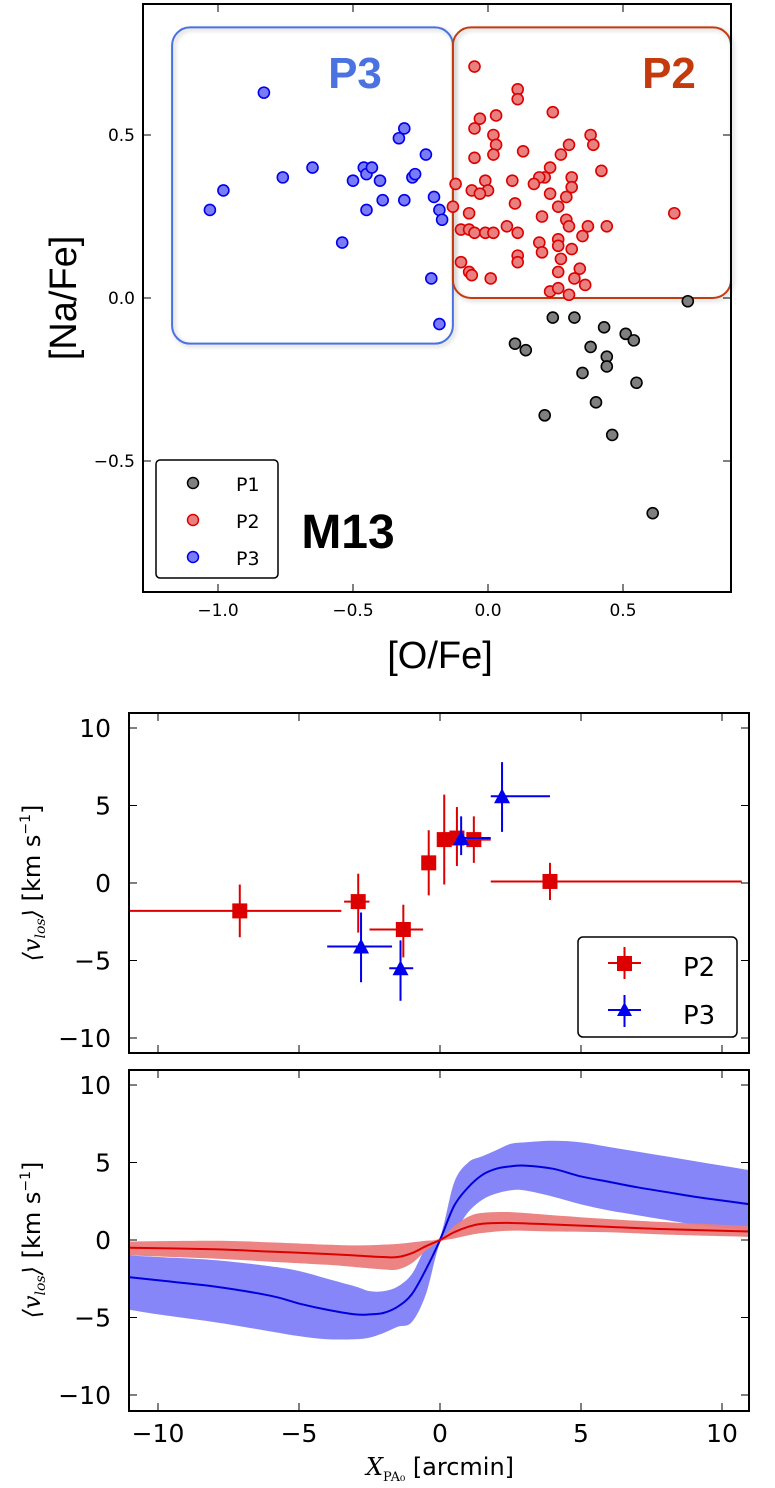 The image size is (775, 1488). Describe the element at coordinates (248, 559) in the screenshot. I see `legend-label-p3: P3` at that location.